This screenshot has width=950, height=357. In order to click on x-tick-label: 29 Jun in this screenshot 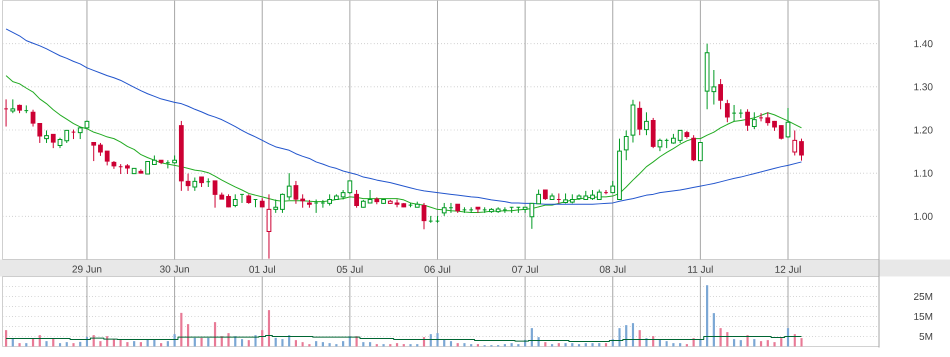, I will do `click(87, 269)`.